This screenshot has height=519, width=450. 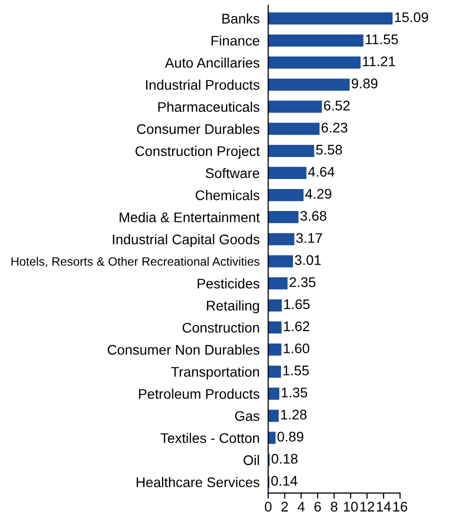 I want to click on y-tick-label: Healthcare Services, so click(x=198, y=482).